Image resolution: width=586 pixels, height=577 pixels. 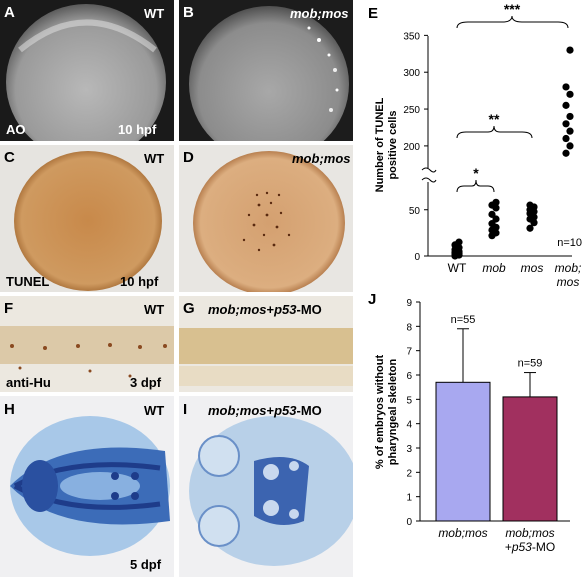 What do you see at coordinates (9, 12) in the screenshot?
I see `panel-a-letter: A` at bounding box center [9, 12].